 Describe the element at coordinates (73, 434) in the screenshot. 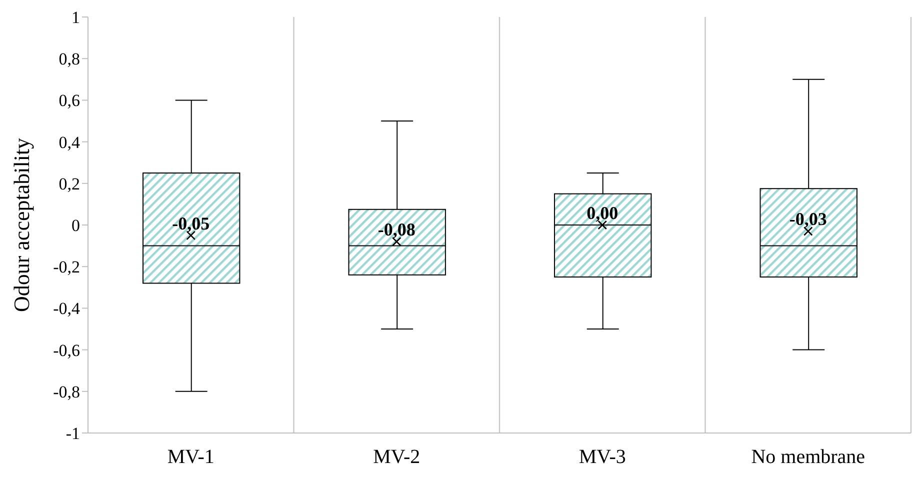

I see `y-tick-label: -1` at that location.